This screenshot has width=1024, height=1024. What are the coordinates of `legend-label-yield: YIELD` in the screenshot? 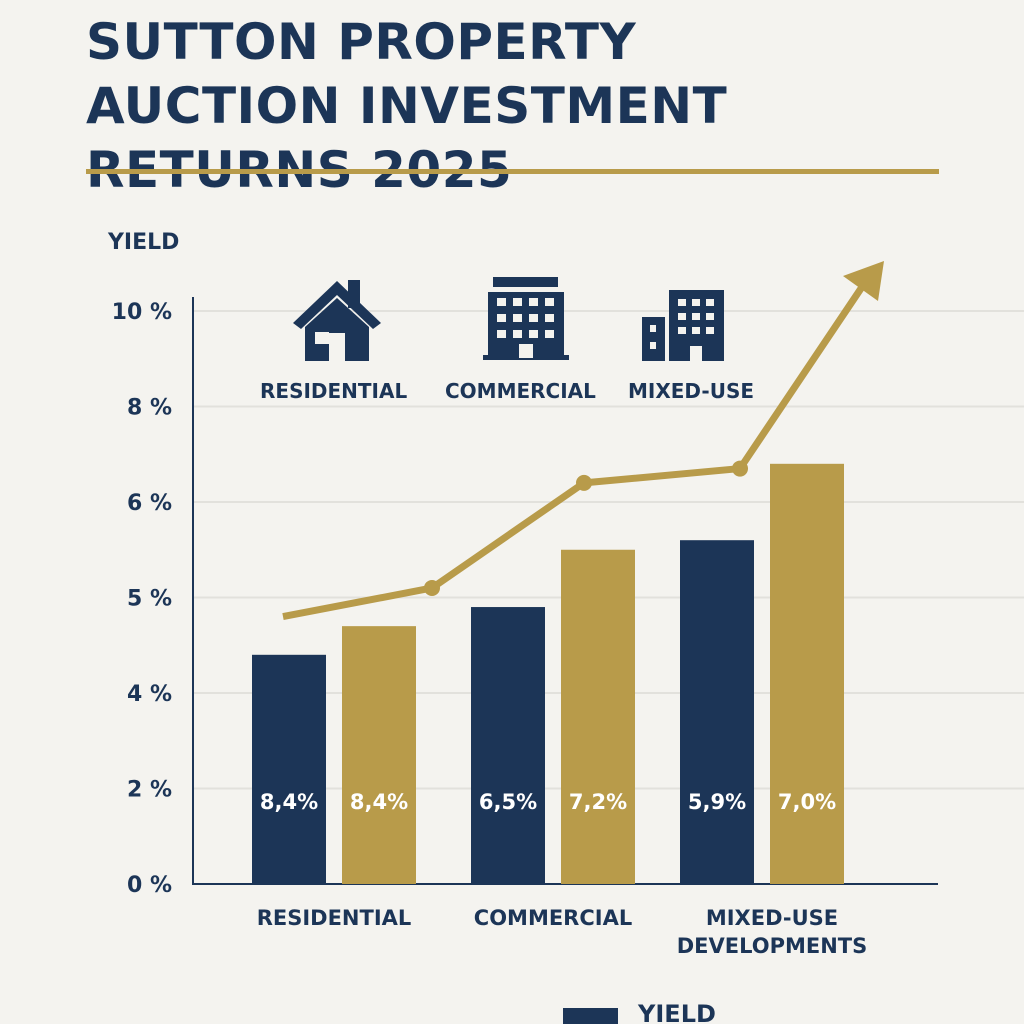 It's located at (677, 1012).